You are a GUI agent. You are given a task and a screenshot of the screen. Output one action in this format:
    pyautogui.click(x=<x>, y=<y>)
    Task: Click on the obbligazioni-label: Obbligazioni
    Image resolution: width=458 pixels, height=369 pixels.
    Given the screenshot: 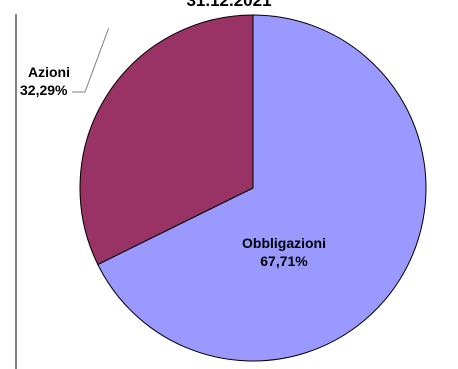 What is the action you would take?
    pyautogui.click(x=284, y=243)
    